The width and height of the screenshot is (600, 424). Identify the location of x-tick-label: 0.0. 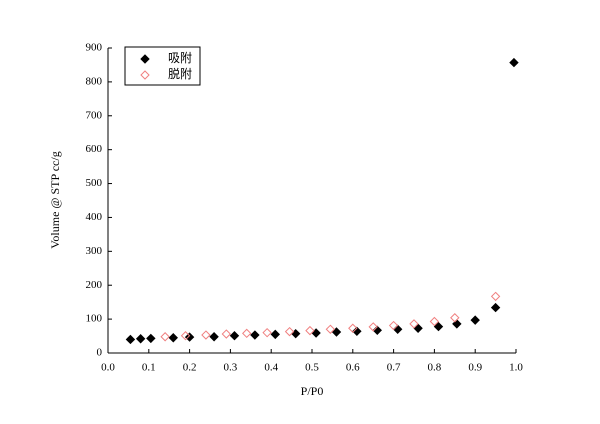
(108, 368).